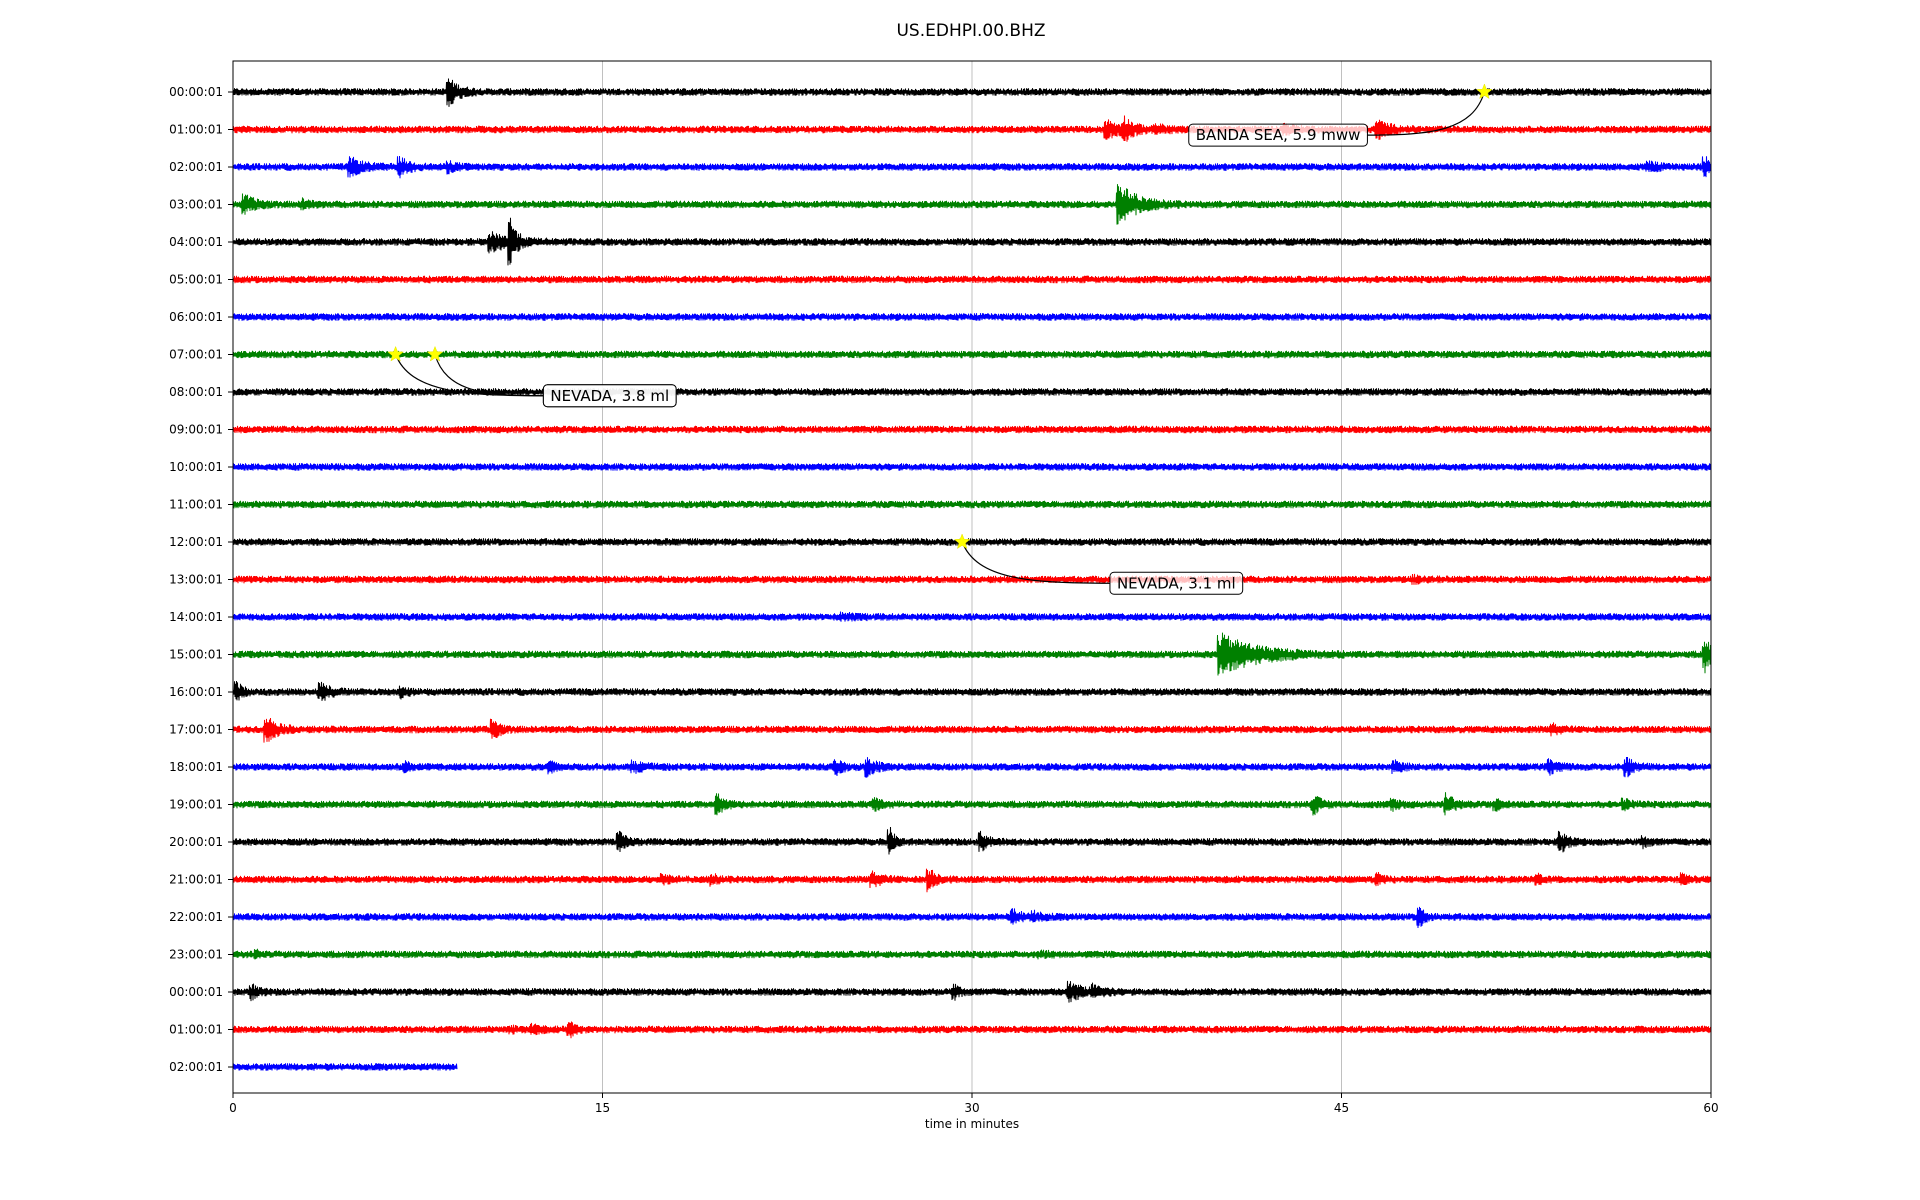 The width and height of the screenshot is (1920, 1200). I want to click on event-label-3: NEVADA, 3.1 ml, so click(1176, 583).